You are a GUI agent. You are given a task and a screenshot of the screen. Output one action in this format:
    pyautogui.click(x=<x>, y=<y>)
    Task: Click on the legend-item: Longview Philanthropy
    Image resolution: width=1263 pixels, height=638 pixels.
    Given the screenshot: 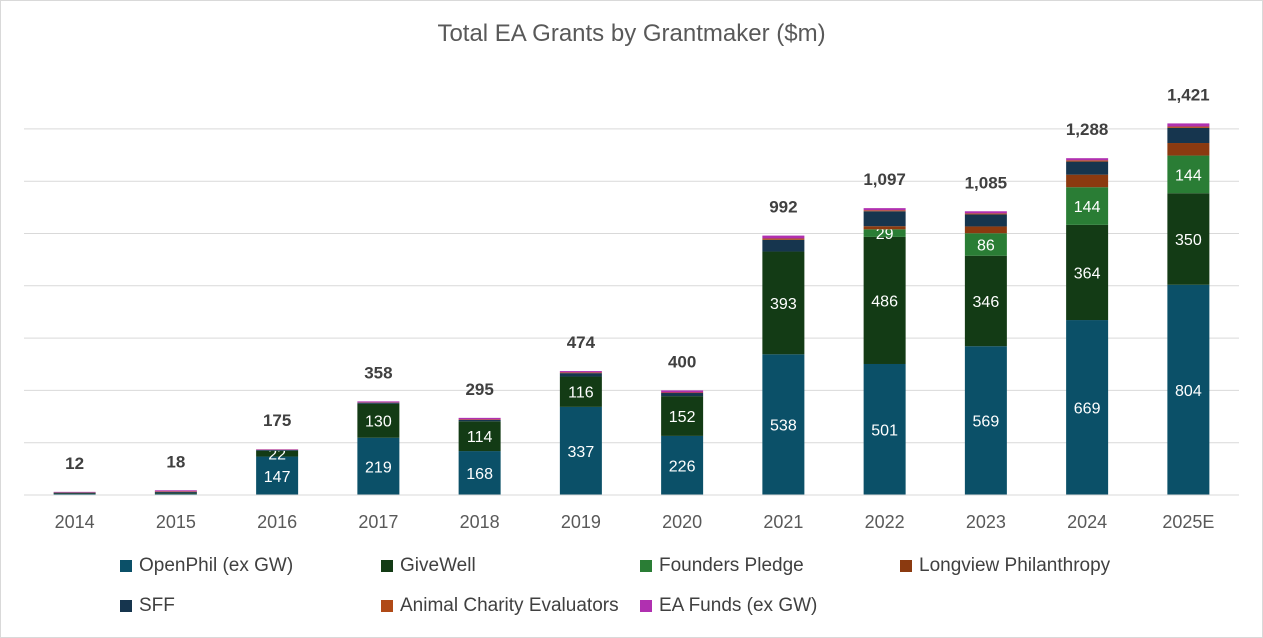 What is the action you would take?
    pyautogui.click(x=1005, y=566)
    